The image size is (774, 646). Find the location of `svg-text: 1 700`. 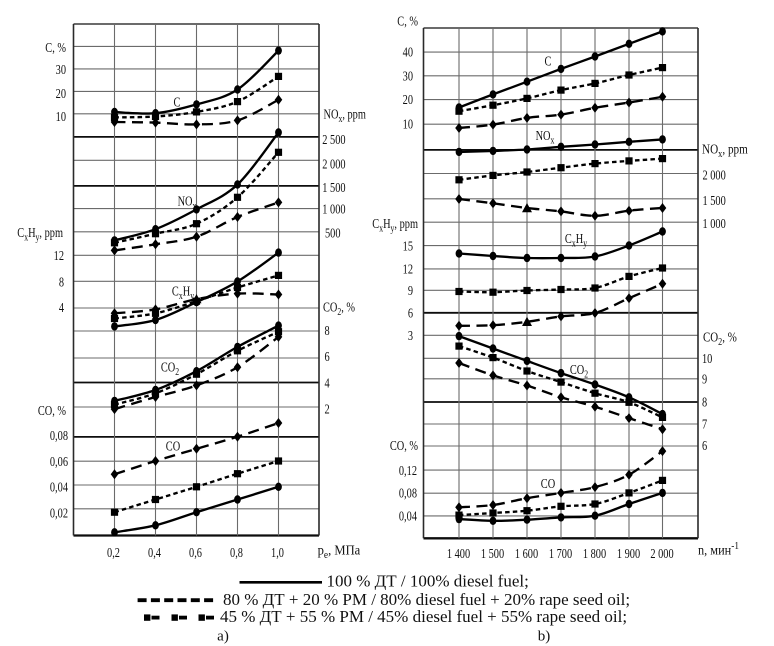

svg-text: 1 700 is located at coordinates (560, 553).